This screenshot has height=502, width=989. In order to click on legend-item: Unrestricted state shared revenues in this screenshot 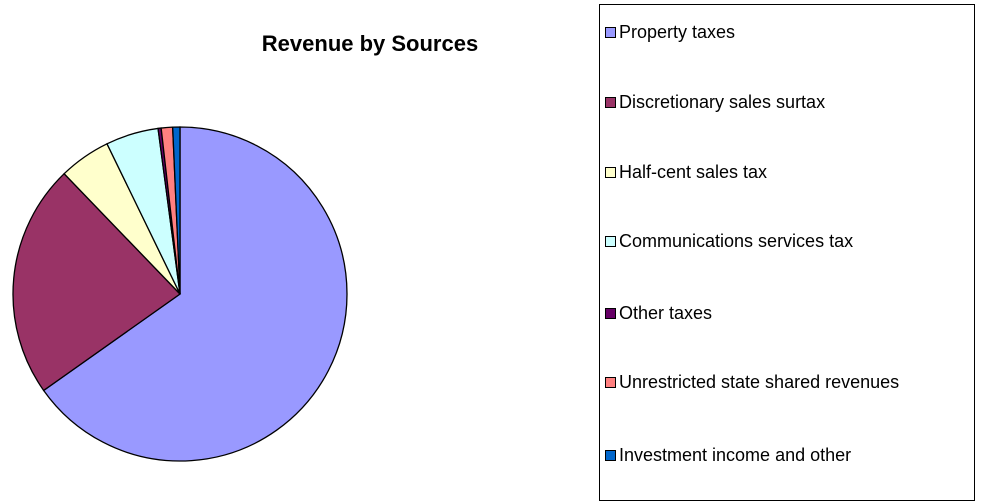, I will do `click(770, 382)`.